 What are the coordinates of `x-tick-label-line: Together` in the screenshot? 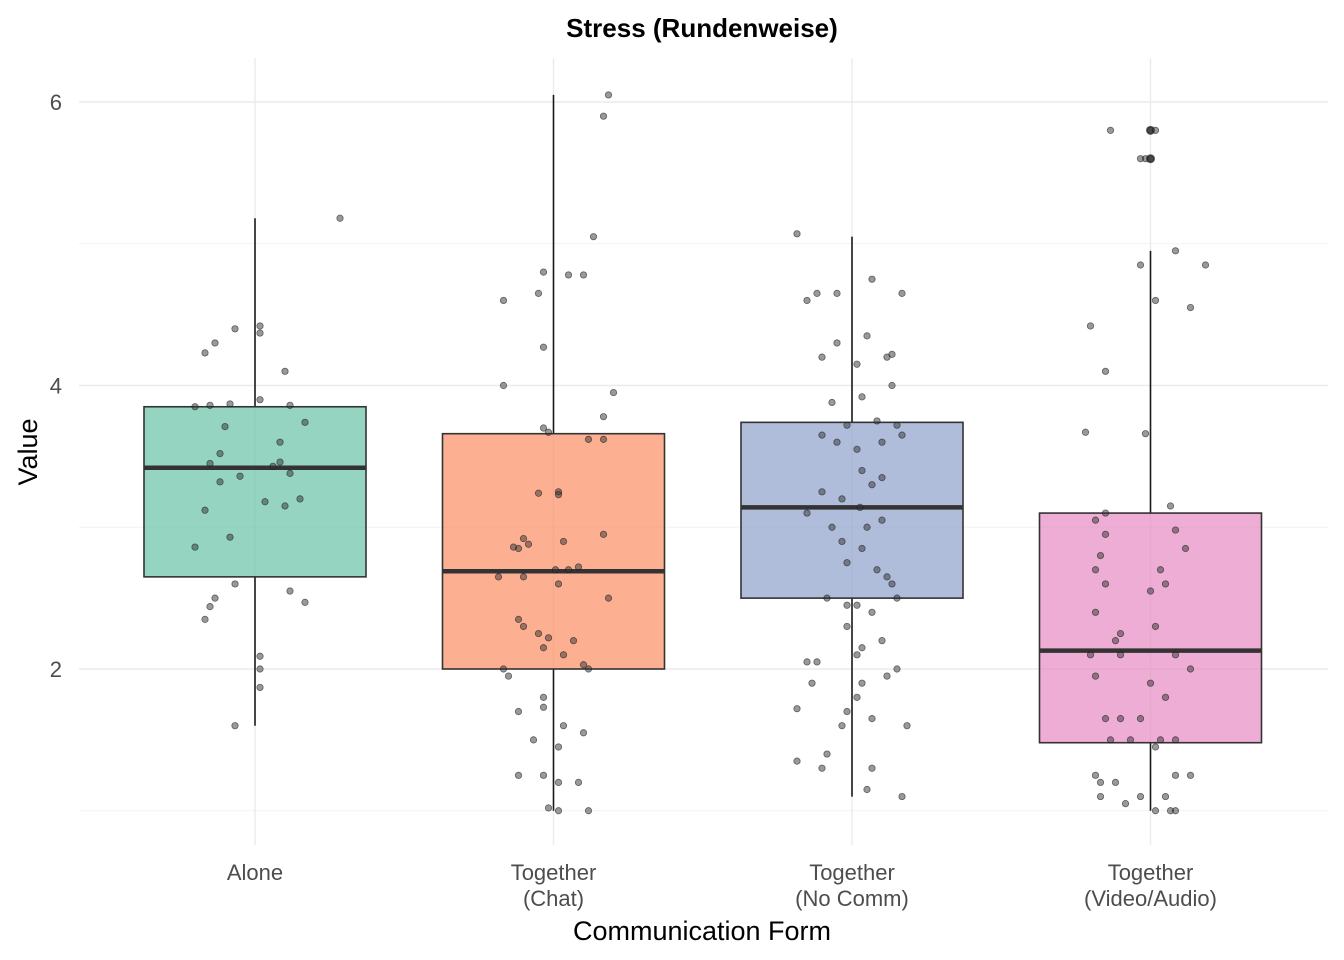 It's located at (852, 872).